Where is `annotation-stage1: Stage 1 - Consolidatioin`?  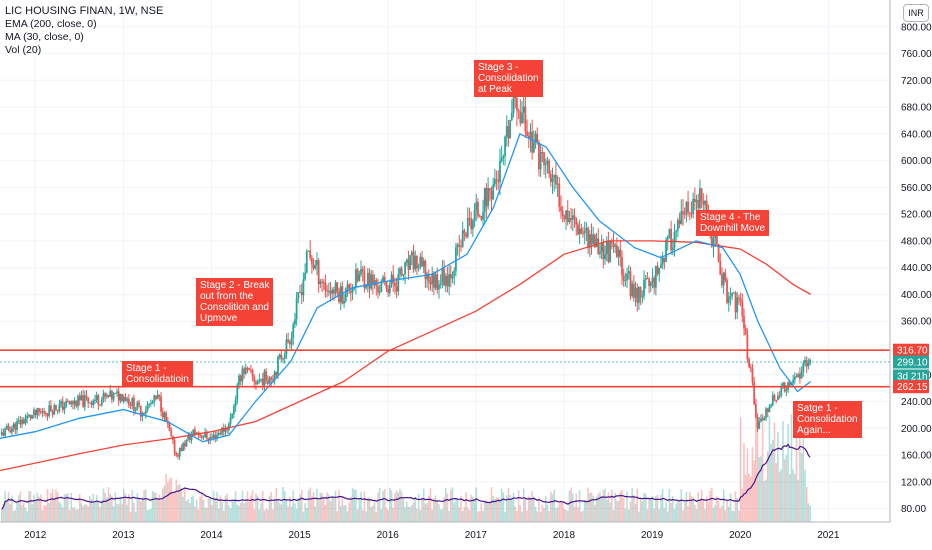 annotation-stage1: Stage 1 - Consolidatioin is located at coordinates (157, 374).